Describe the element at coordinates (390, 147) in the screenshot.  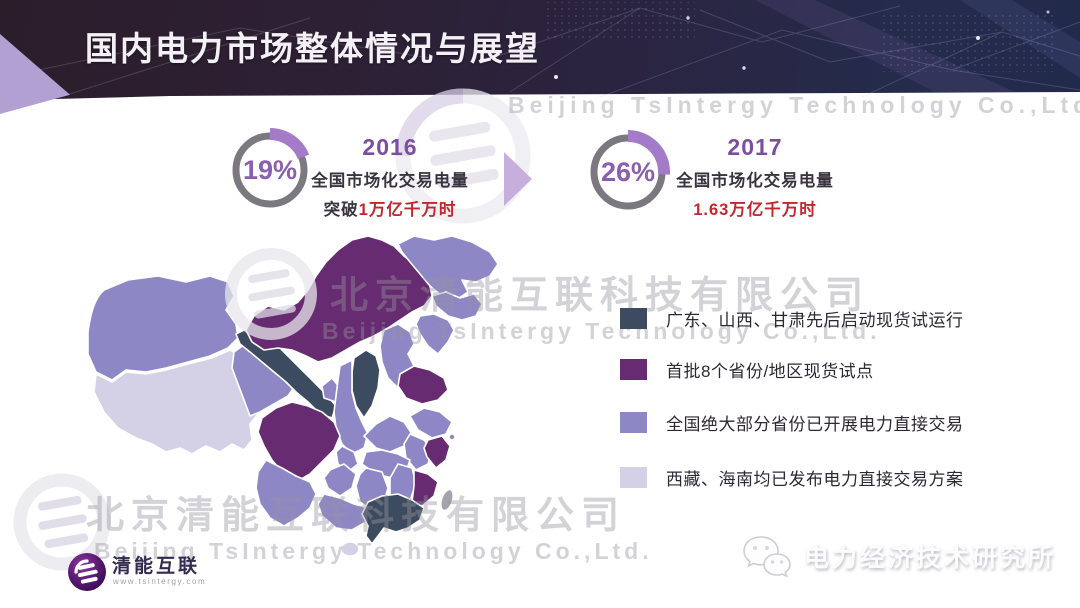
I see `stat-year-2016: 2016` at that location.